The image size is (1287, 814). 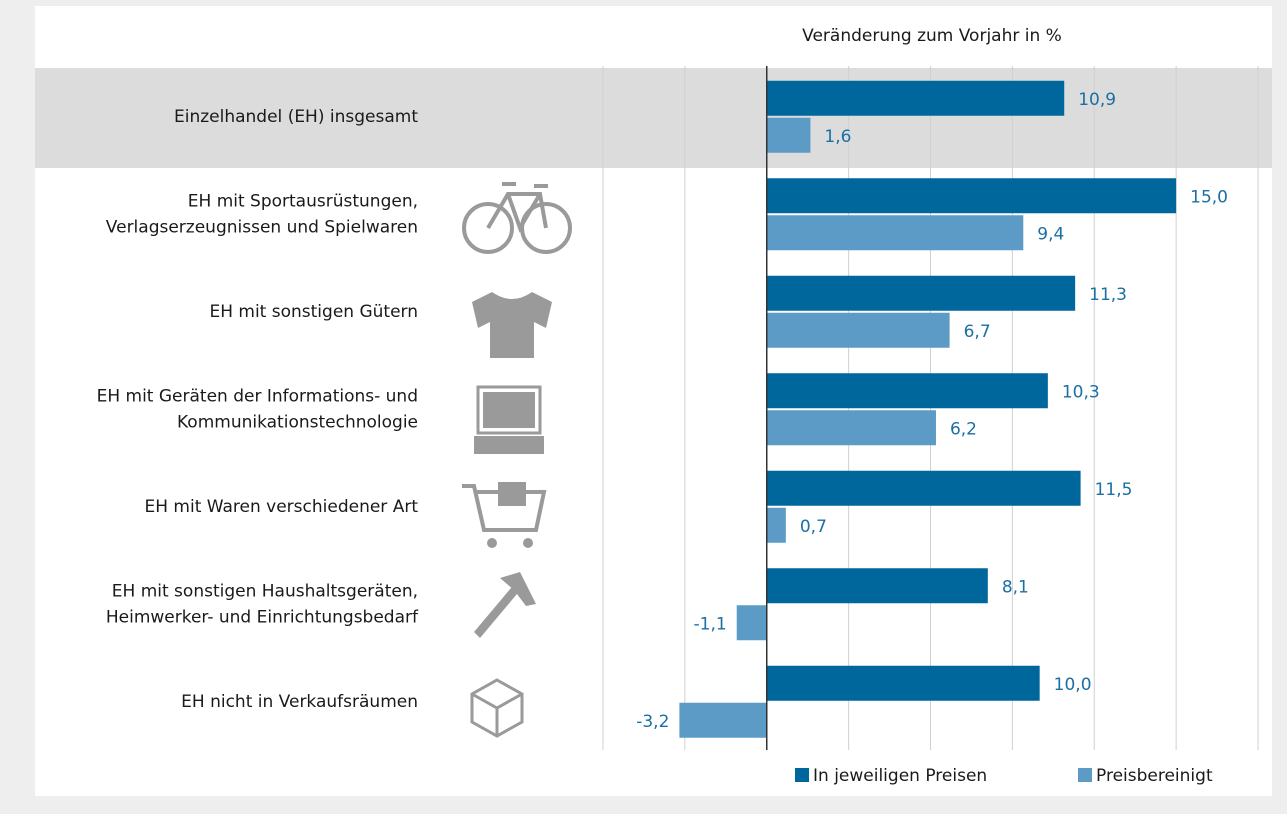 I want to click on value-label: 0,7, so click(x=813, y=527).